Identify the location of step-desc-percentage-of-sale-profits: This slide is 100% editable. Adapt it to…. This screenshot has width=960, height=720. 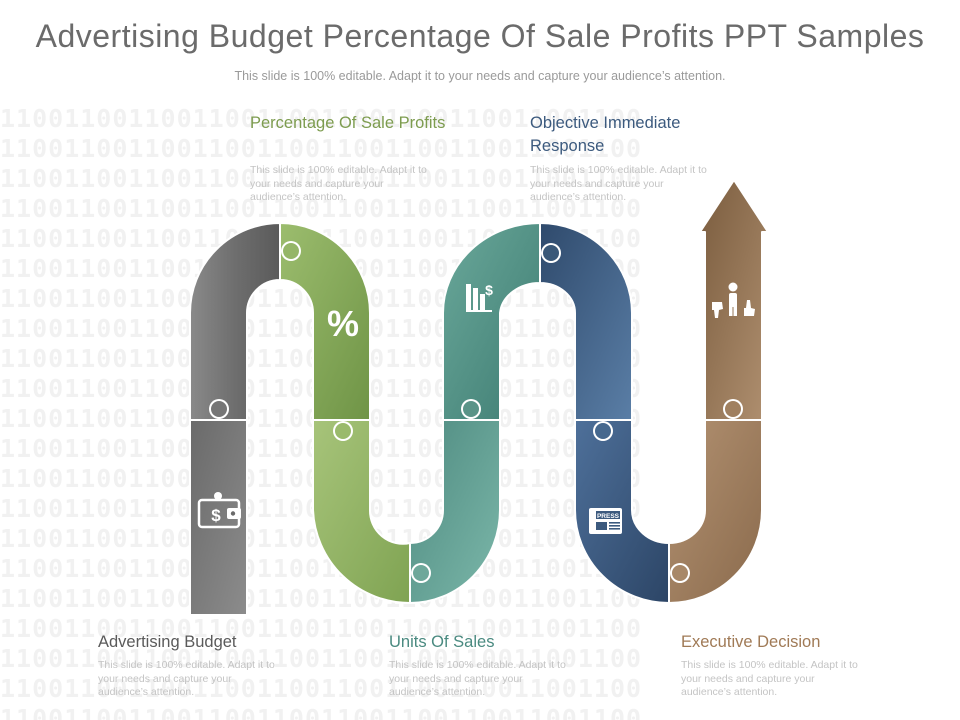
(338, 183).